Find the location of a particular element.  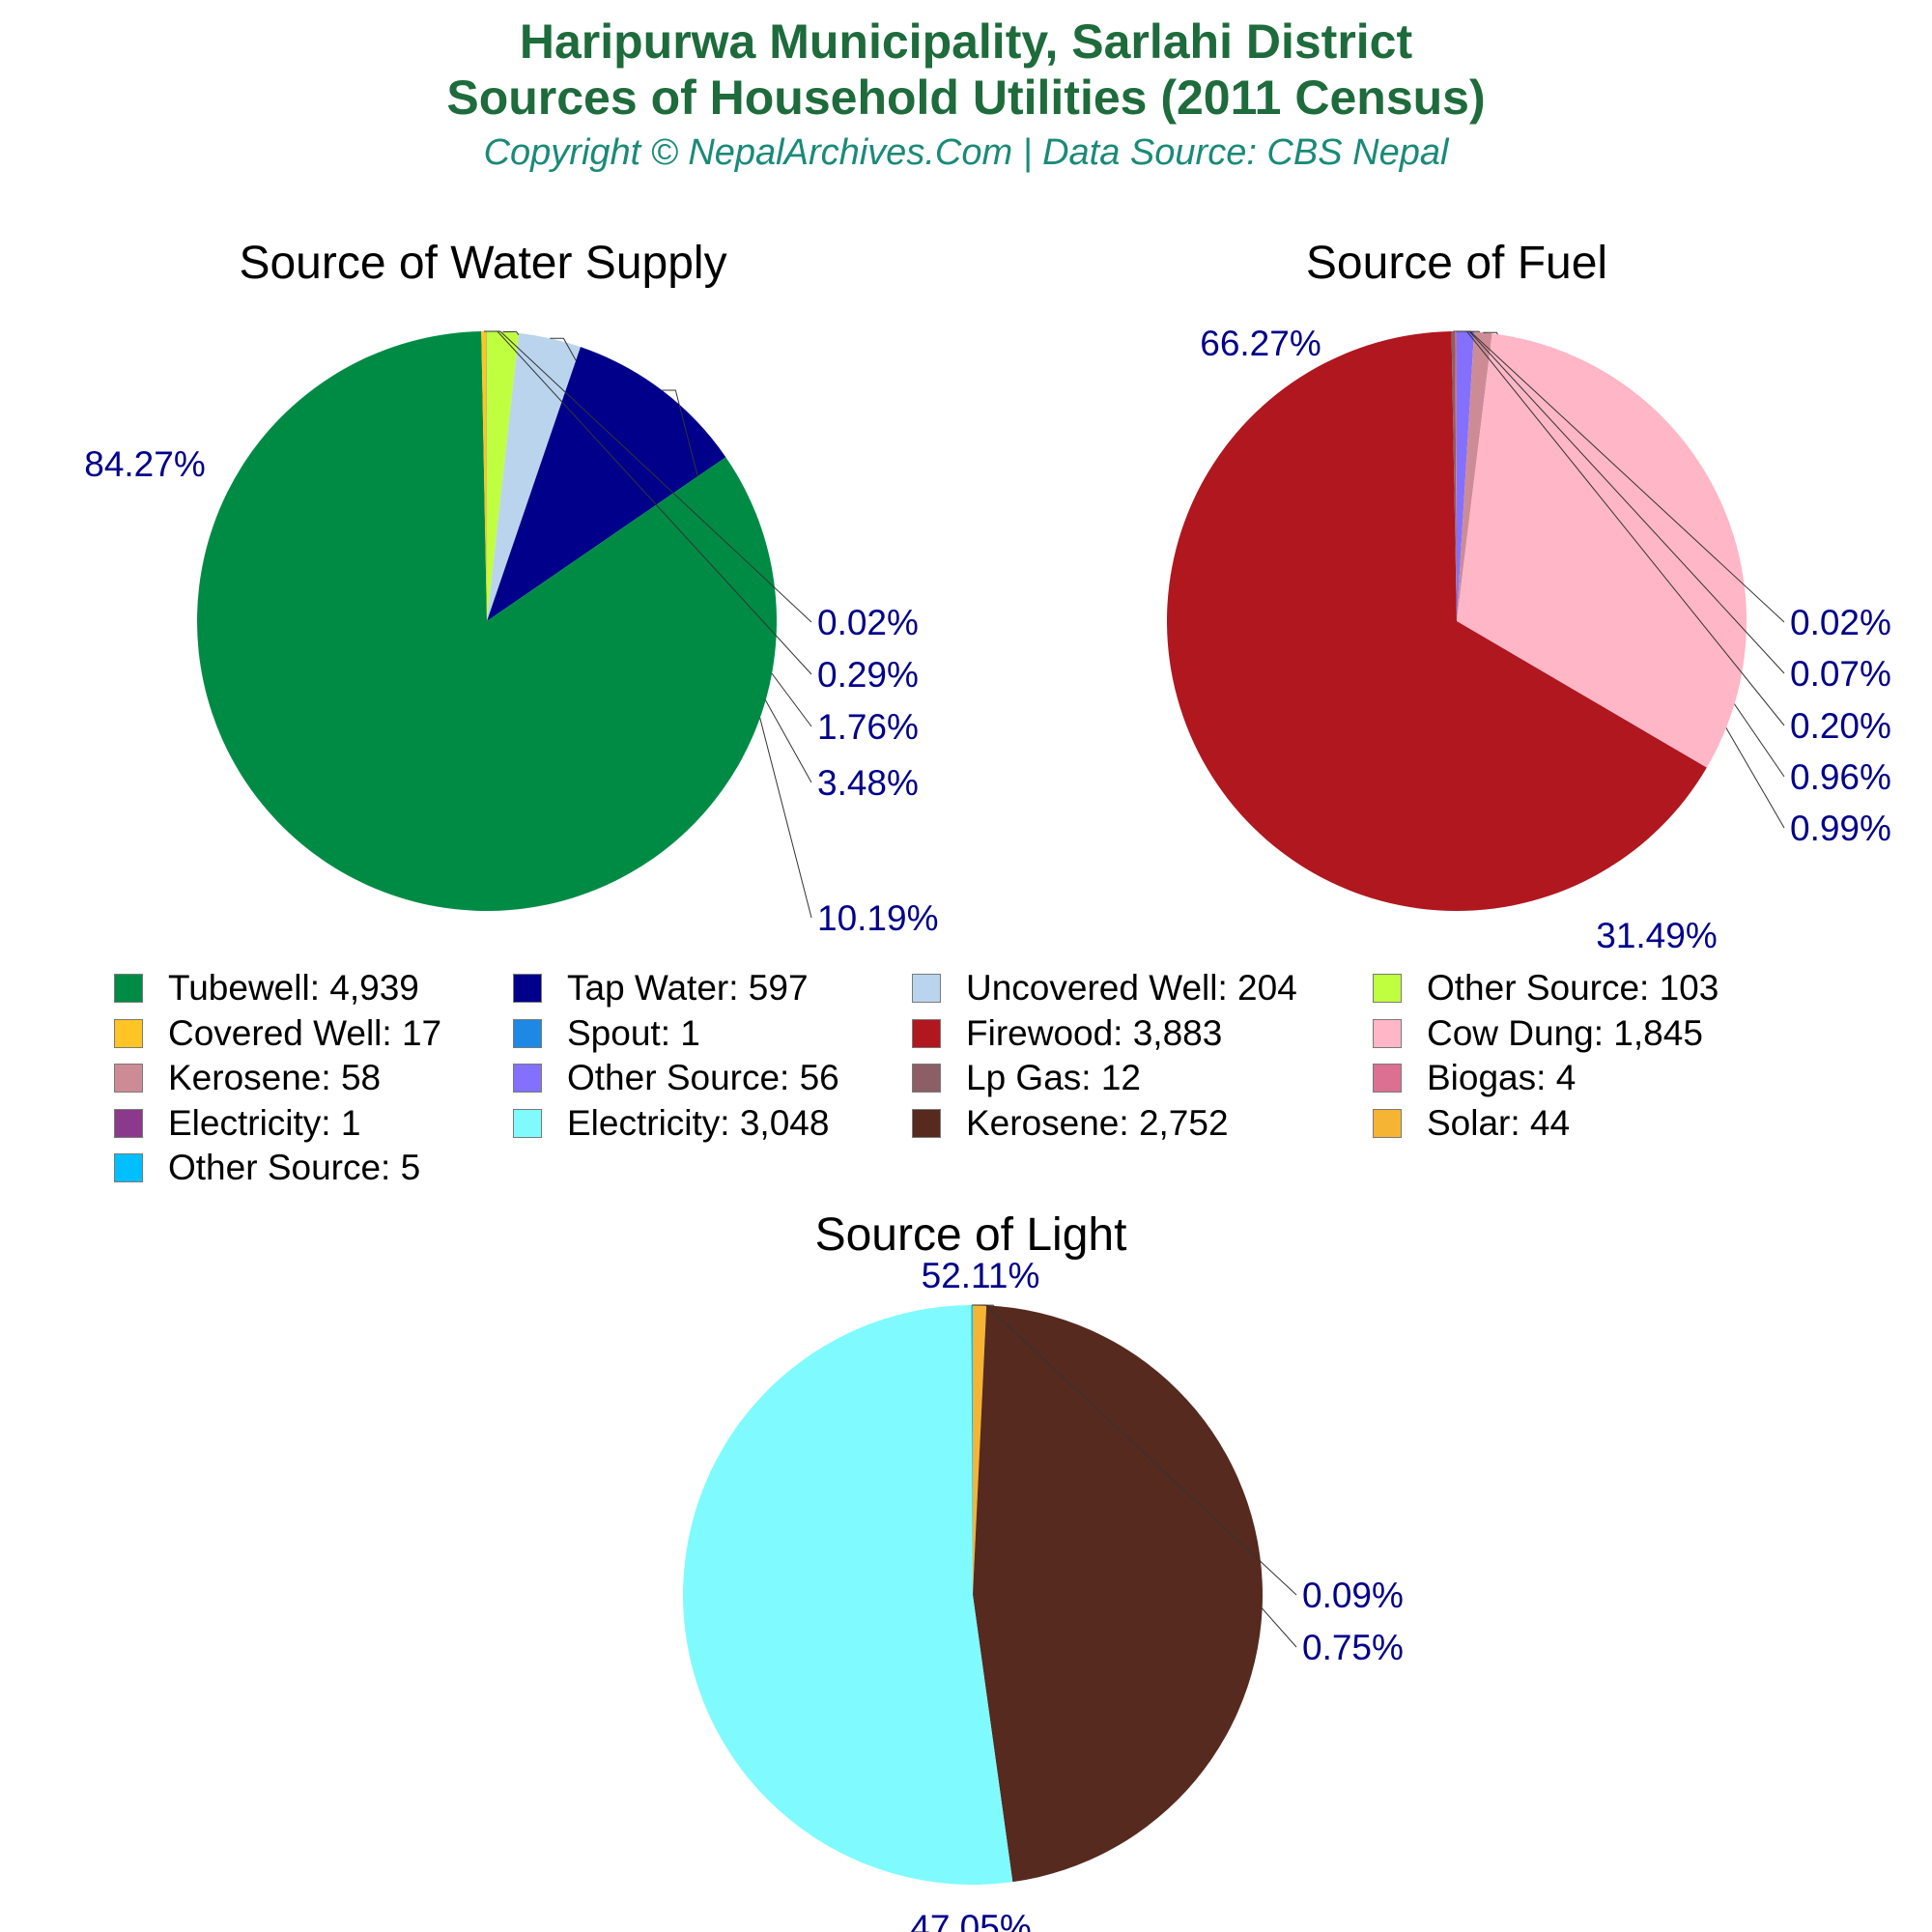

slice-percent-label: 84.27% is located at coordinates (145, 464).